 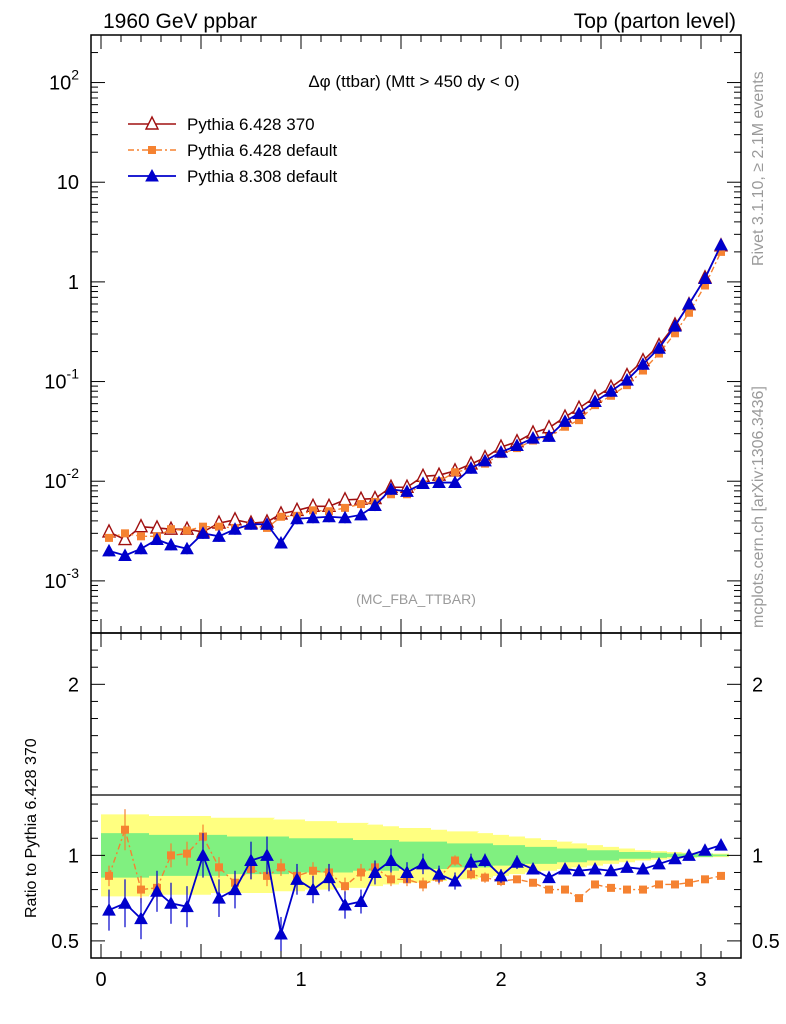 What do you see at coordinates (73, 856) in the screenshot?
I see `ratio-y-tick-label: 1` at bounding box center [73, 856].